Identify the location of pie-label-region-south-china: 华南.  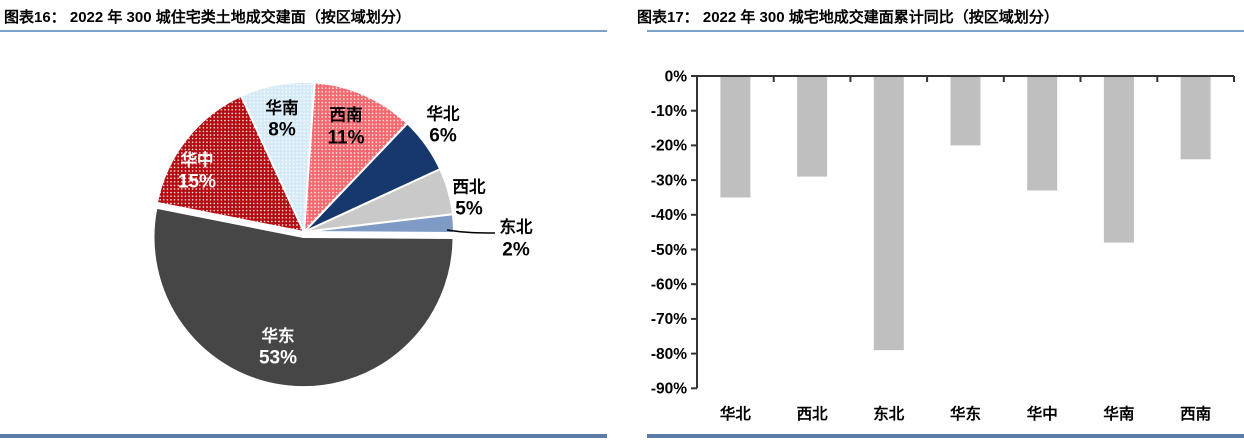
(282, 108).